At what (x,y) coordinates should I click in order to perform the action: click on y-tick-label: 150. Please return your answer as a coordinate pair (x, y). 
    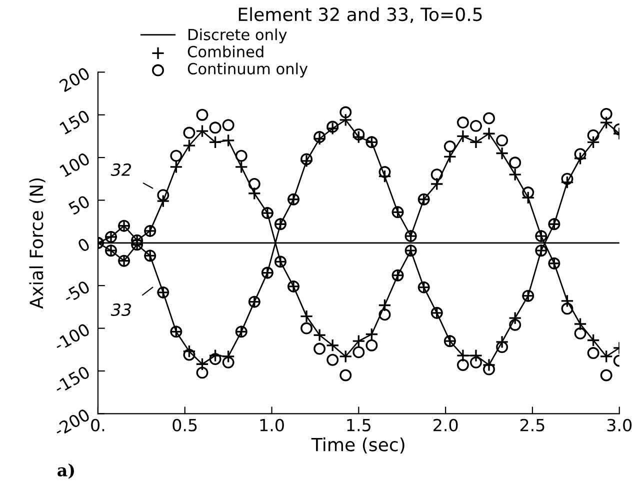
    Looking at the image, I should click on (75, 122).